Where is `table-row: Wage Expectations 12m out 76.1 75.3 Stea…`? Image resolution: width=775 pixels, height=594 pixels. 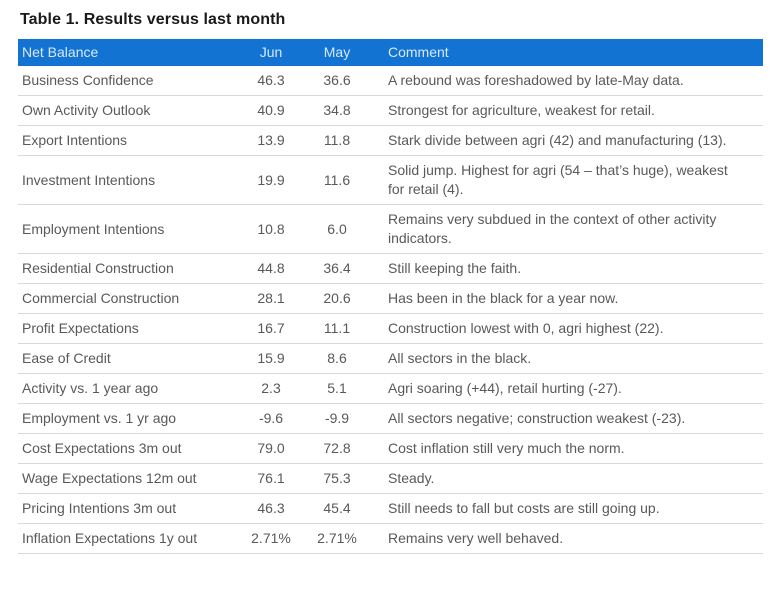 table-row: Wage Expectations 12m out 76.1 75.3 Stea… is located at coordinates (390, 478).